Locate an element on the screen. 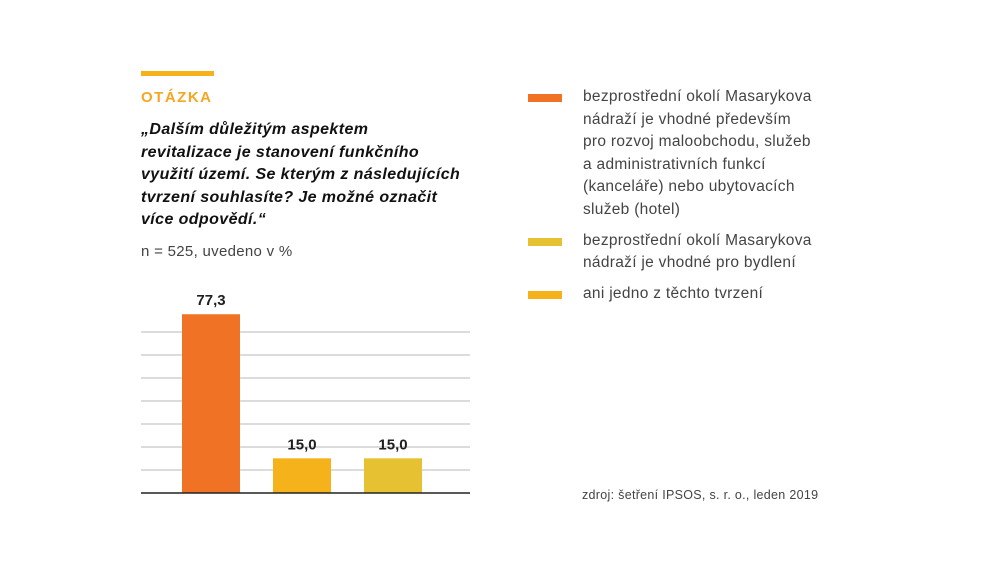  legend-line: nádraží je vhodné pro bydlení is located at coordinates (689, 263).